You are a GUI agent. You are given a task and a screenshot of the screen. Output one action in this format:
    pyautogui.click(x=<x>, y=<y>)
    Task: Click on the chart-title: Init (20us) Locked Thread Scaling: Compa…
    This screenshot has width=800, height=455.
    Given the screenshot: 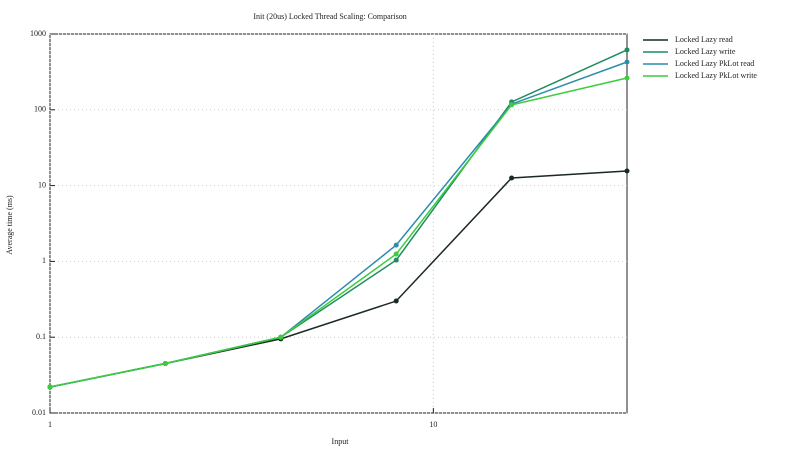 What is the action you would take?
    pyautogui.click(x=329, y=16)
    